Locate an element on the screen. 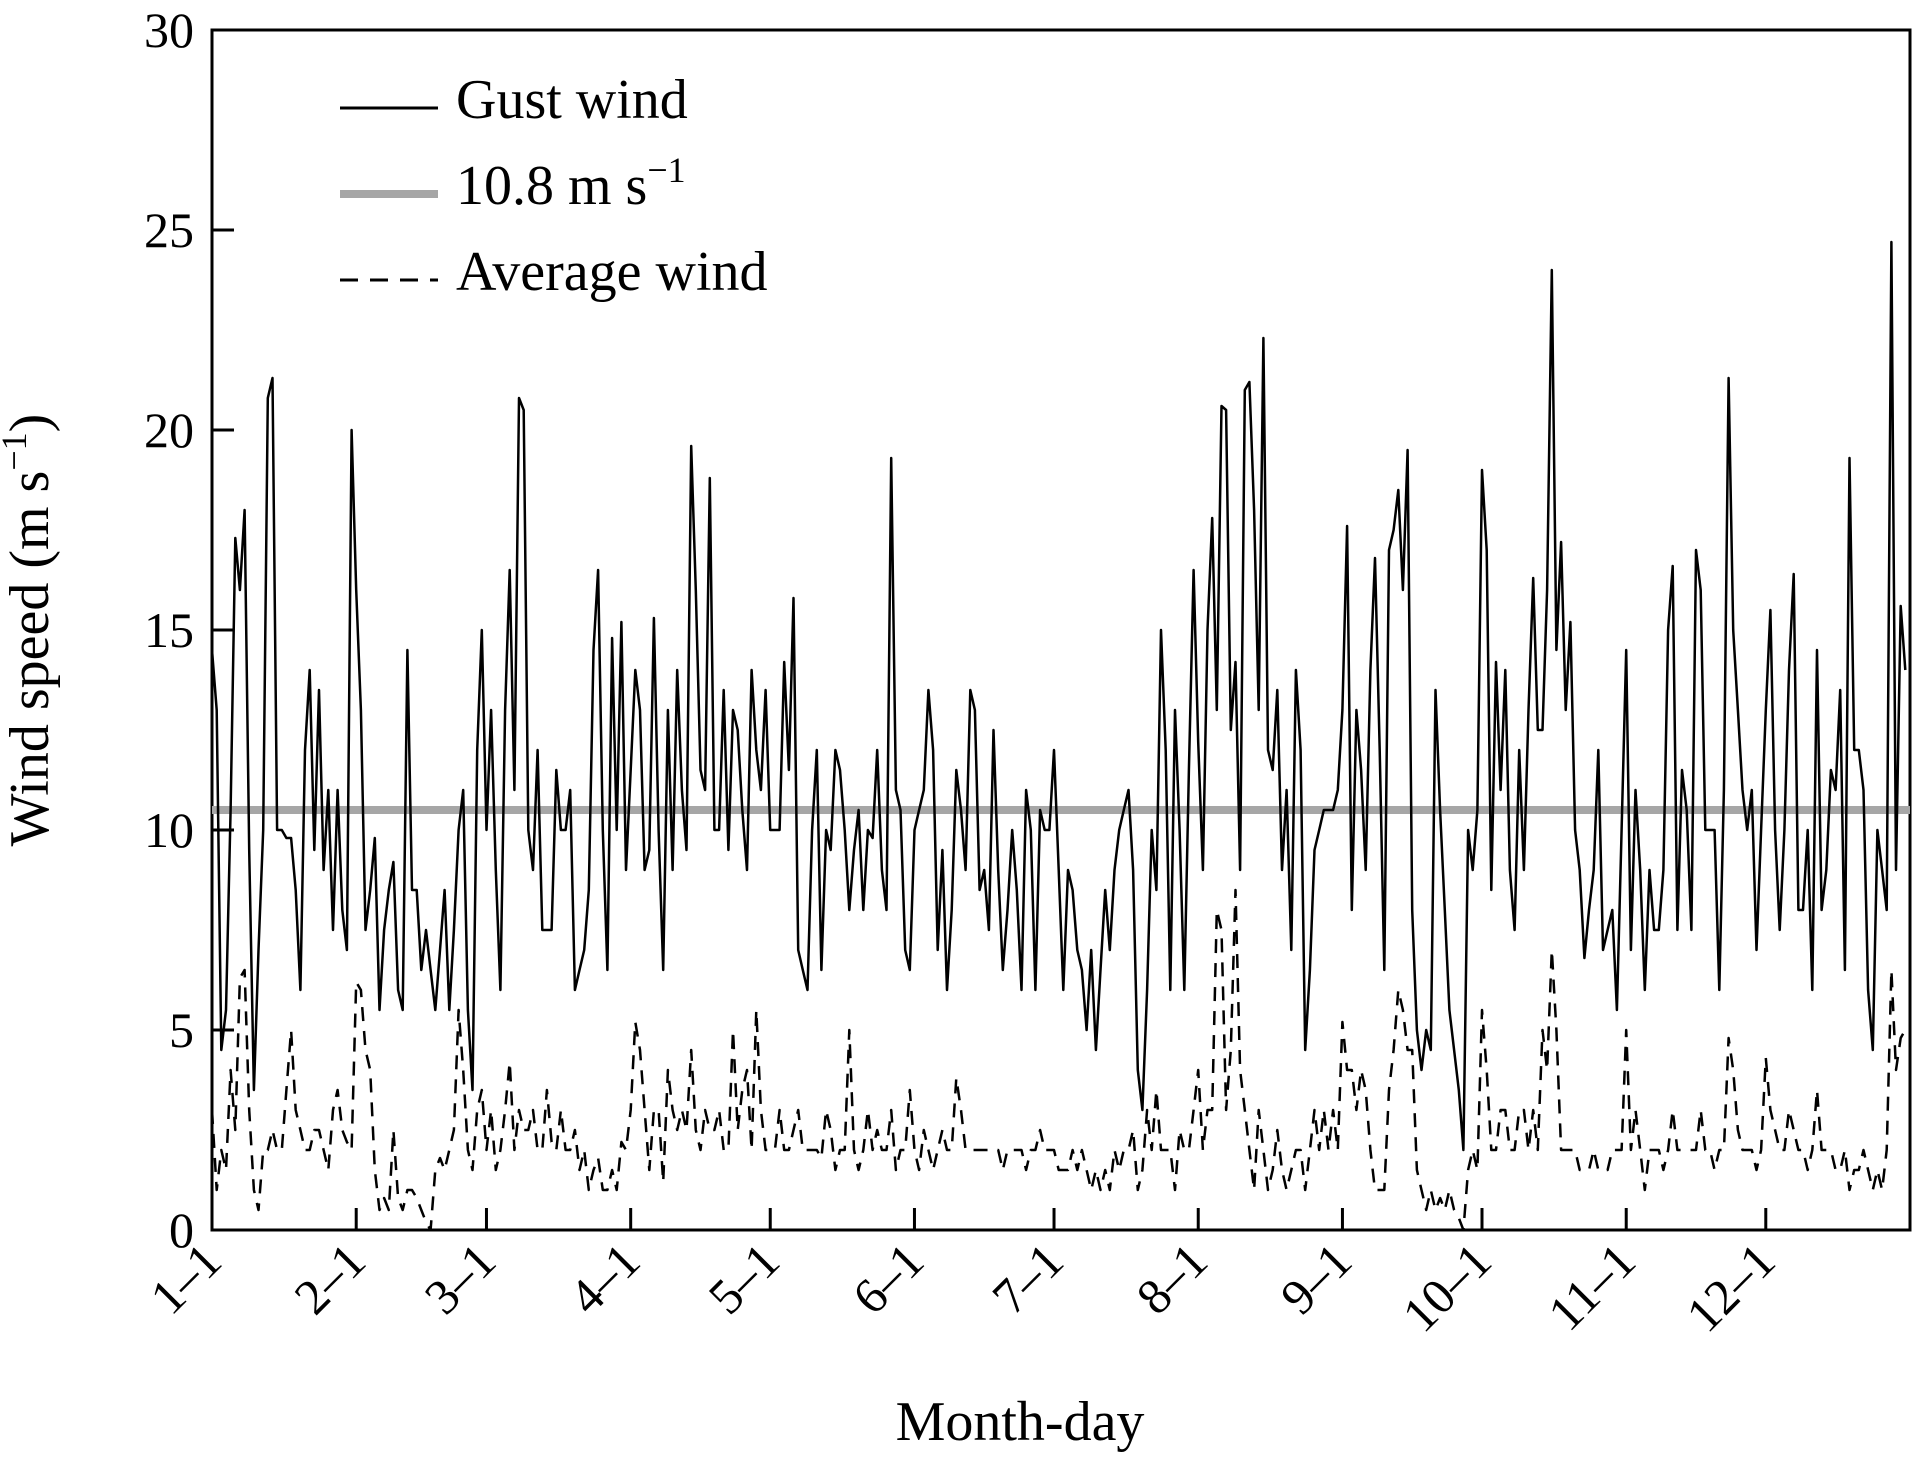 The width and height of the screenshot is (1914, 1458). x-tick-label: 8–1 is located at coordinates (1171, 1278).